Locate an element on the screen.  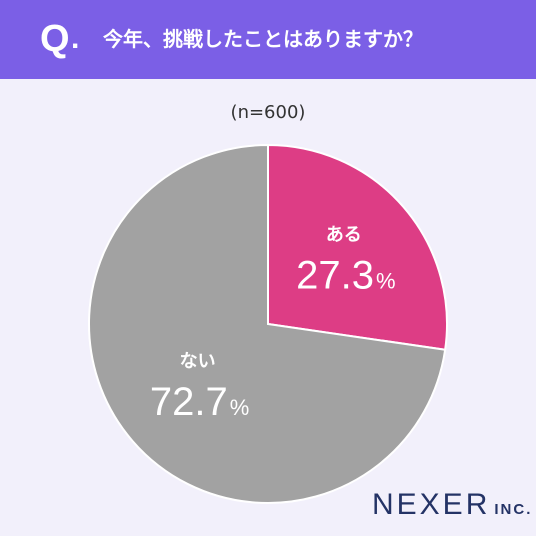
logo-text: NEXER is located at coordinates (431, 504).